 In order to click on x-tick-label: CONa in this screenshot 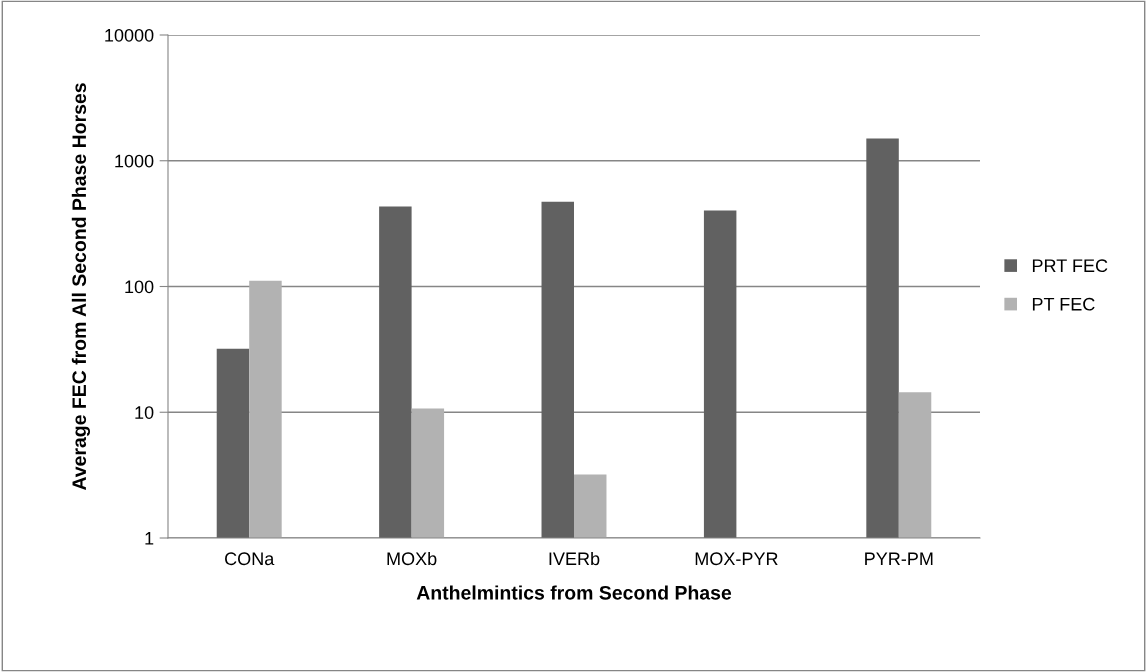, I will do `click(250, 559)`.